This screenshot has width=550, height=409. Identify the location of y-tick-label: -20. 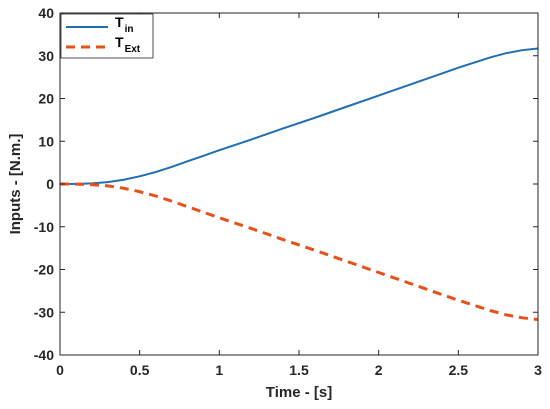
(44, 270).